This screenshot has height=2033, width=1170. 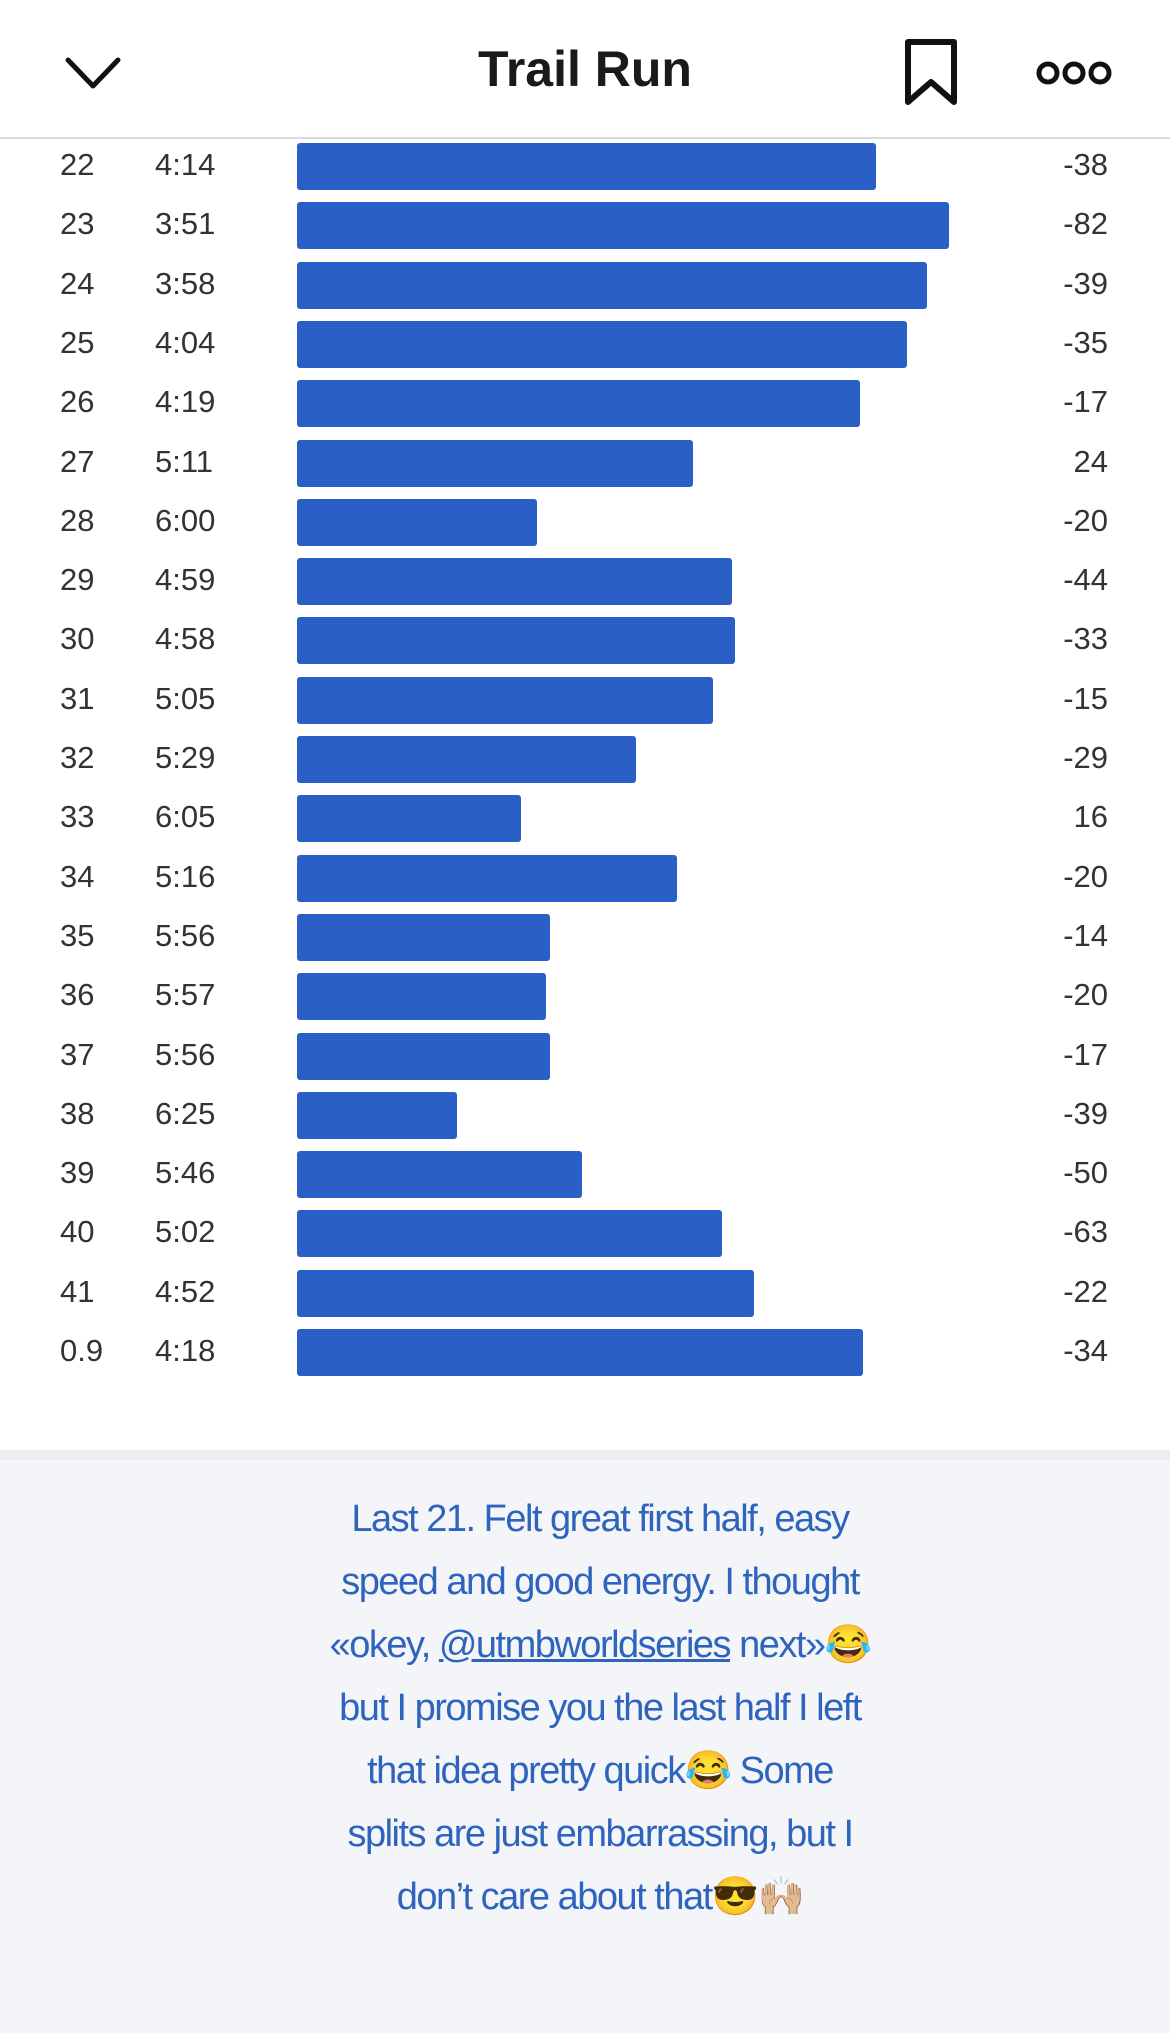 I want to click on split-distance: 38, so click(x=77, y=1113).